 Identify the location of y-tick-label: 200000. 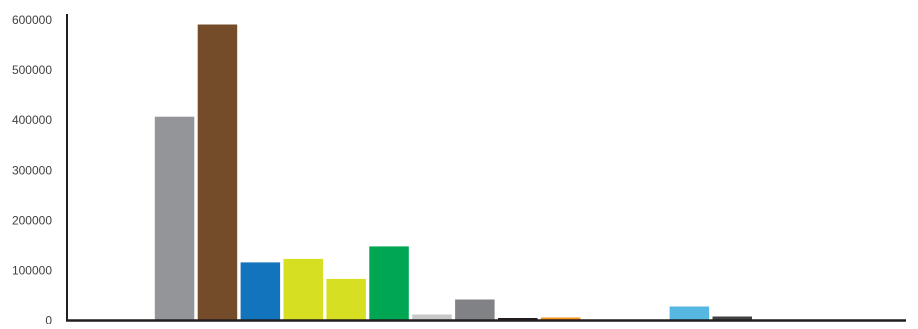
(32, 220).